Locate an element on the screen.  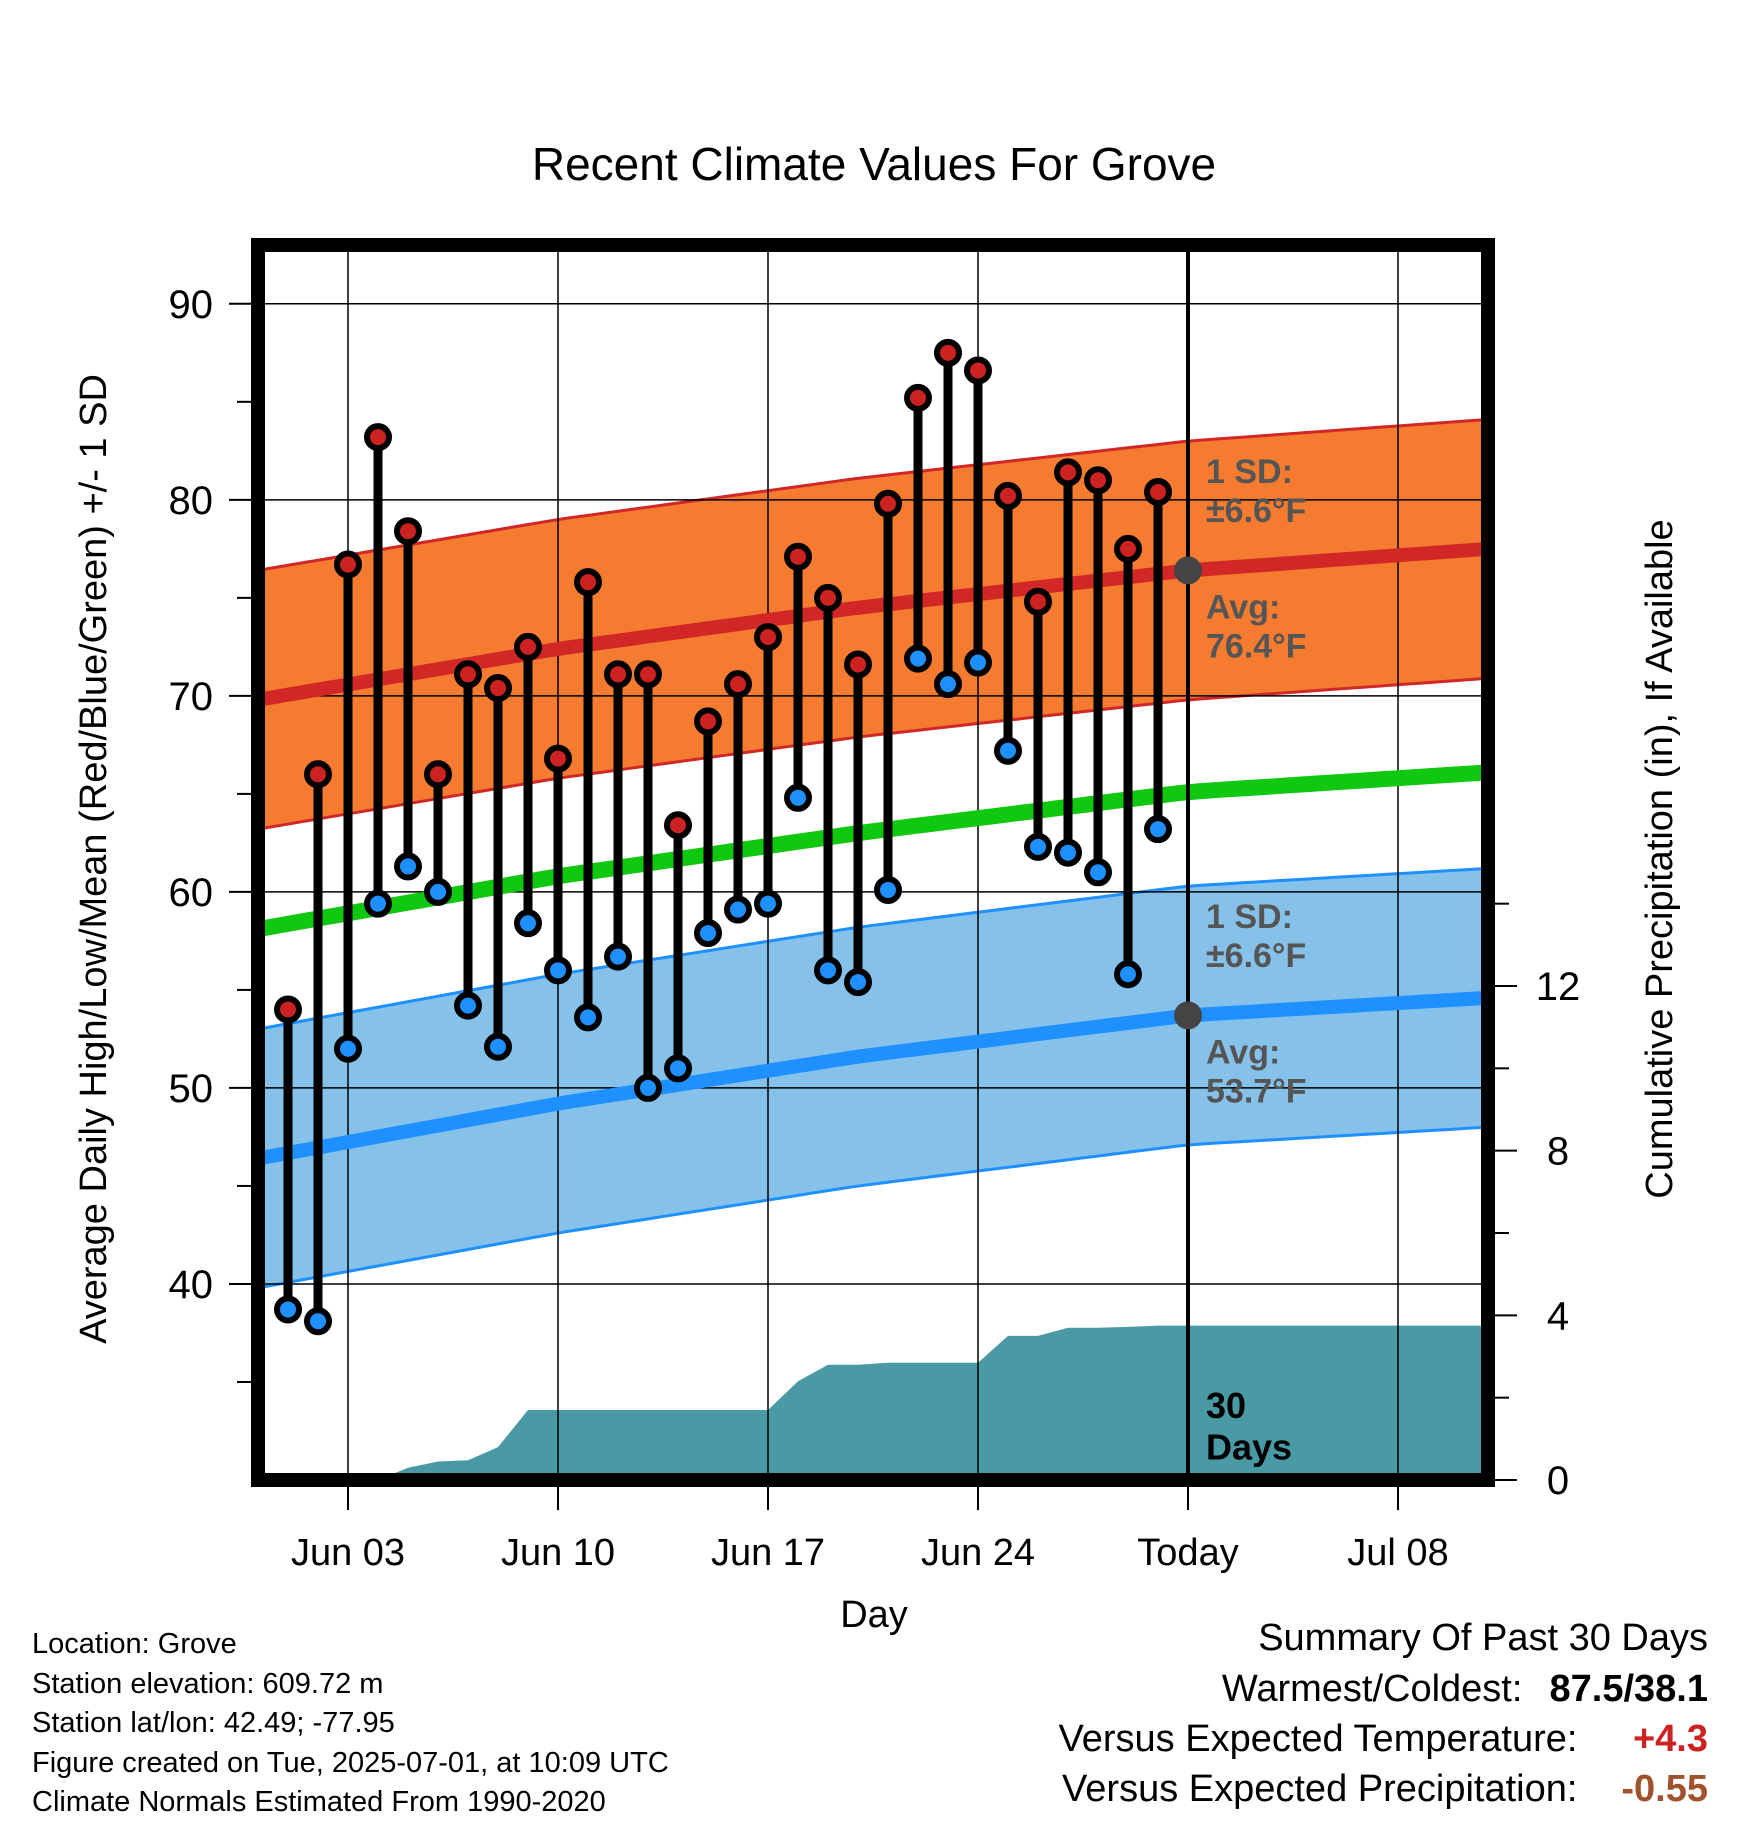
x-axis-label: Day is located at coordinates (874, 1615).